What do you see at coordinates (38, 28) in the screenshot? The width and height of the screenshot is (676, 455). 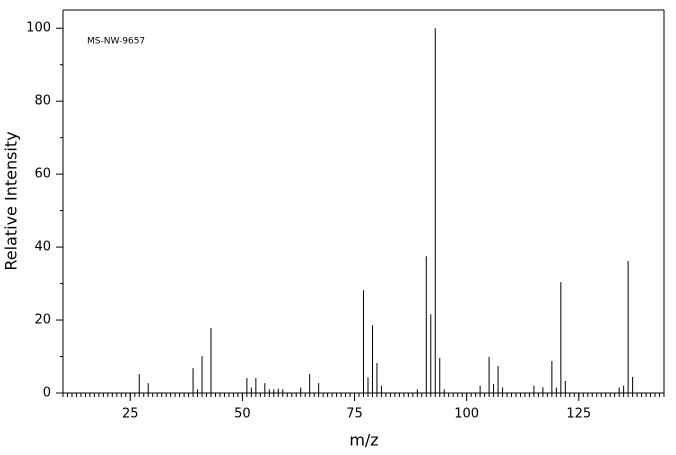 I see `y-tick-label: 100` at bounding box center [38, 28].